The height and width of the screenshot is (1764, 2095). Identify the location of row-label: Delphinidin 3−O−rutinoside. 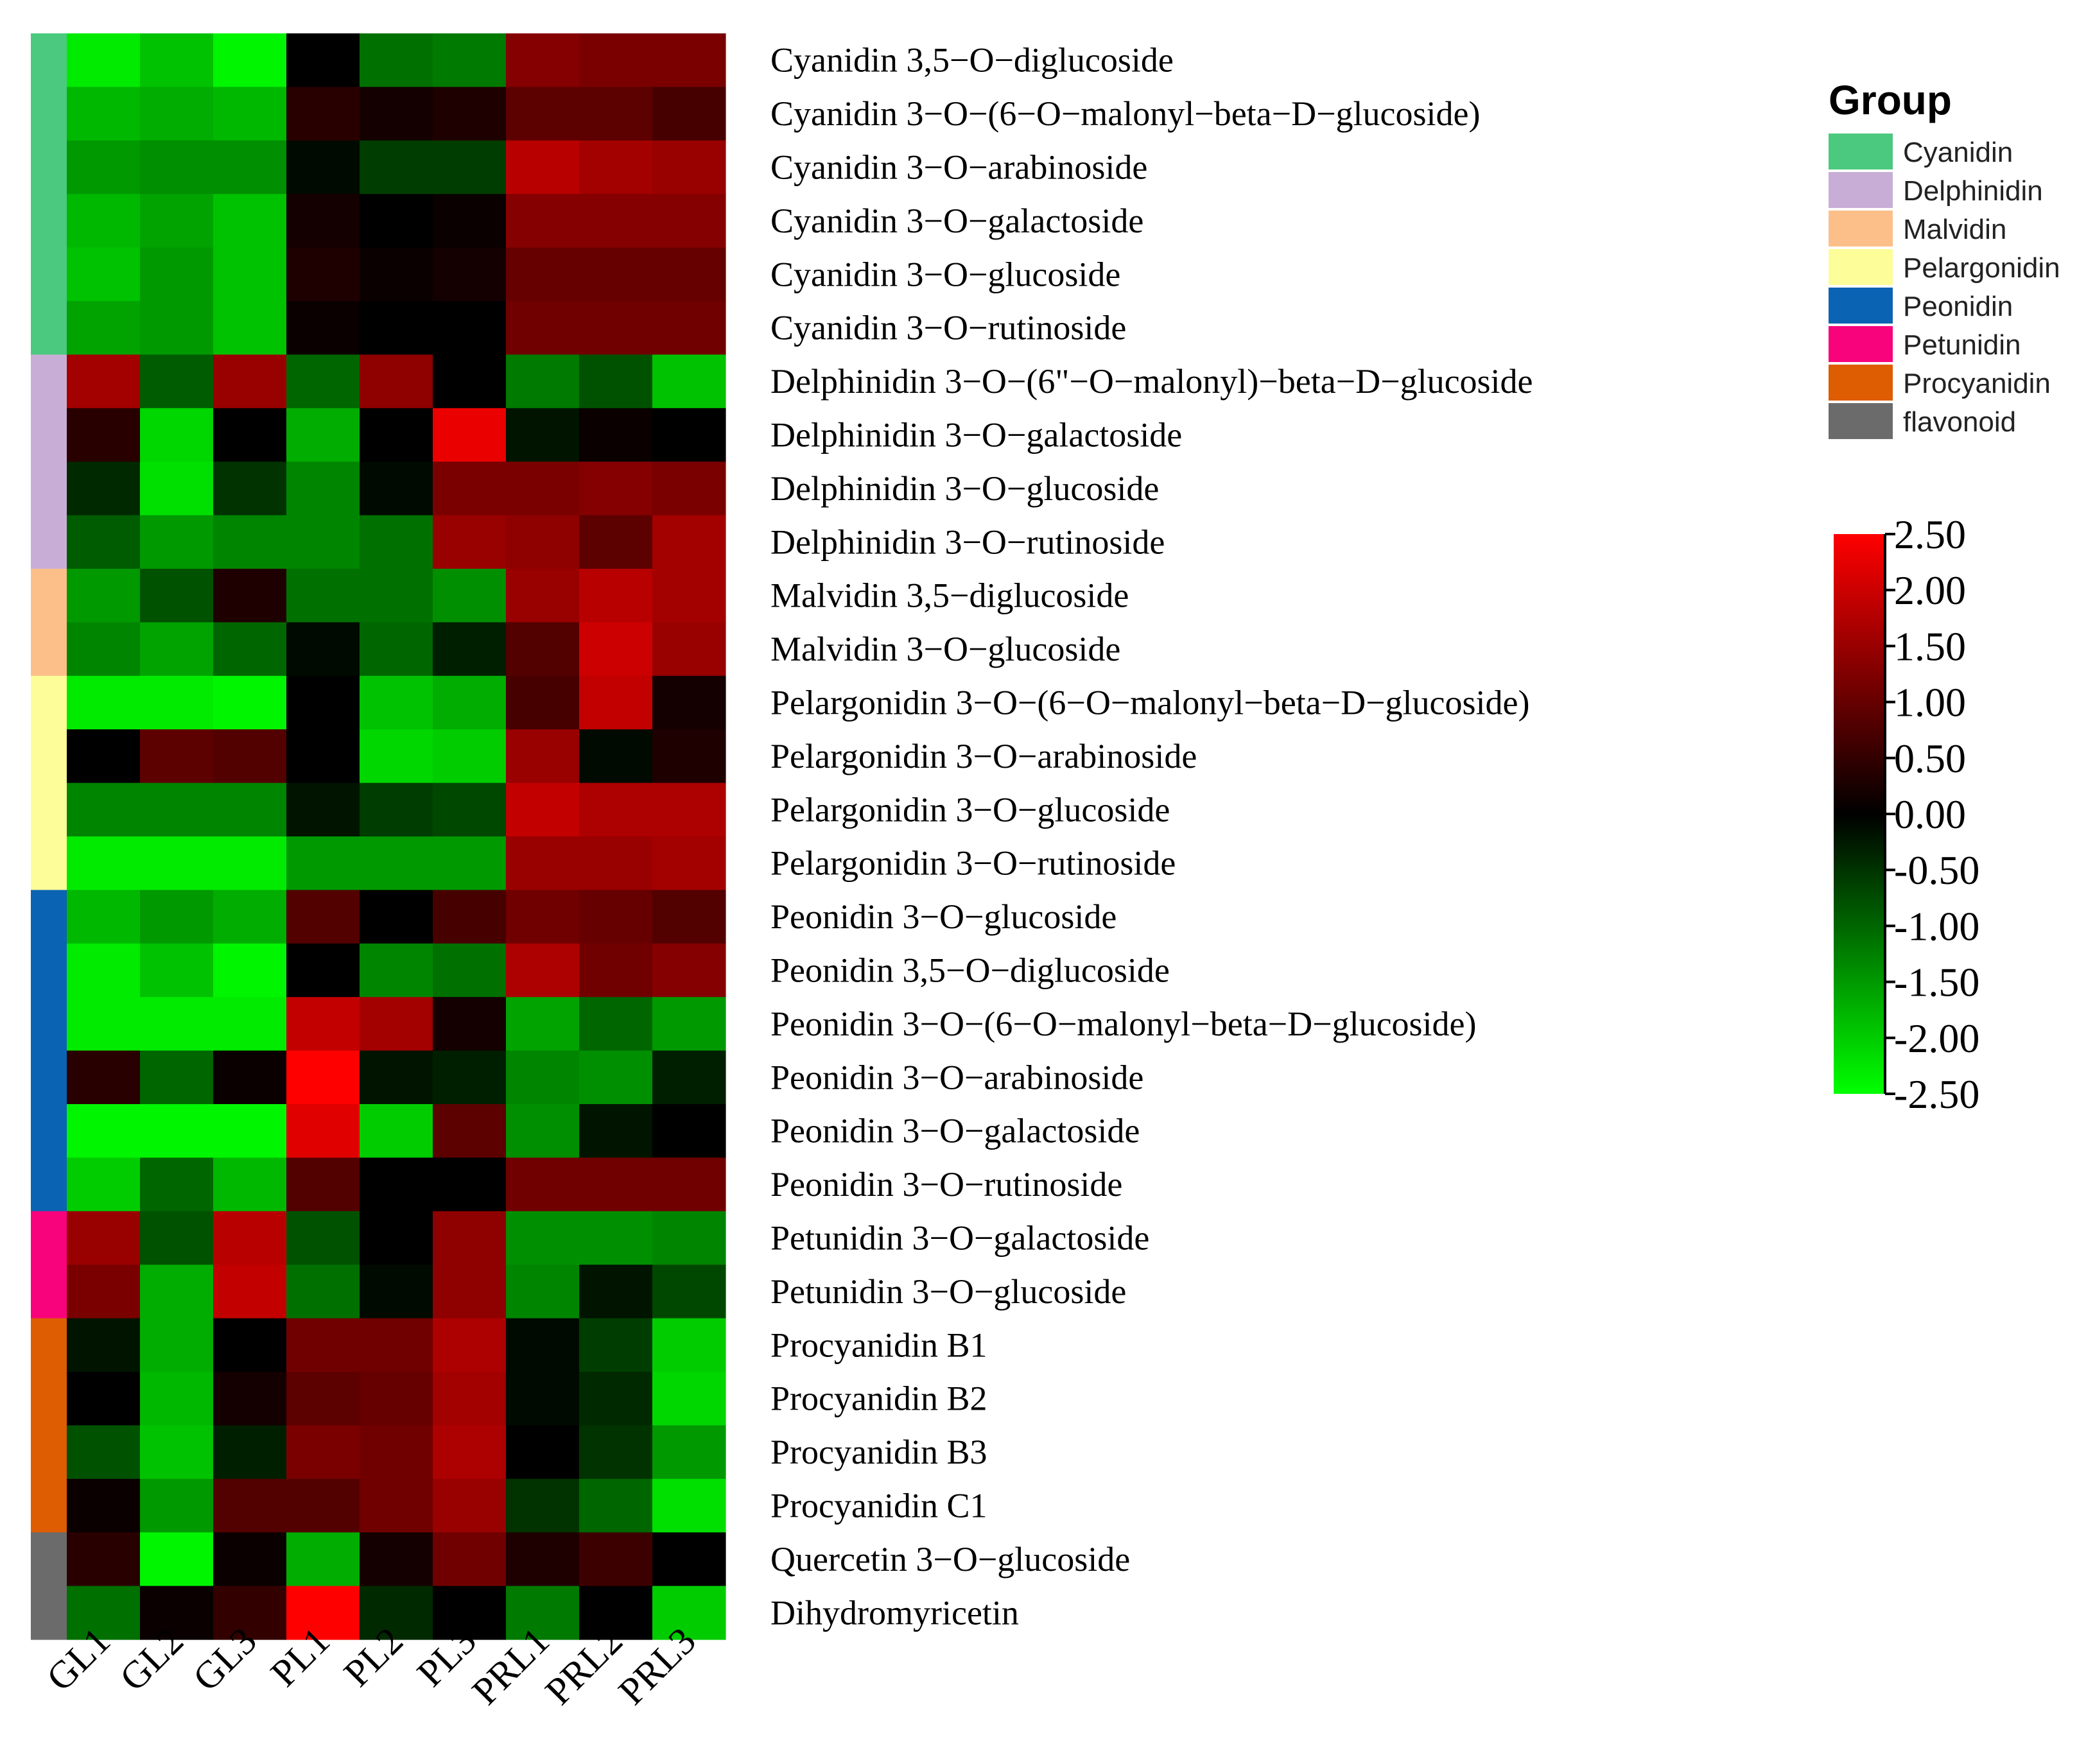
(967, 542).